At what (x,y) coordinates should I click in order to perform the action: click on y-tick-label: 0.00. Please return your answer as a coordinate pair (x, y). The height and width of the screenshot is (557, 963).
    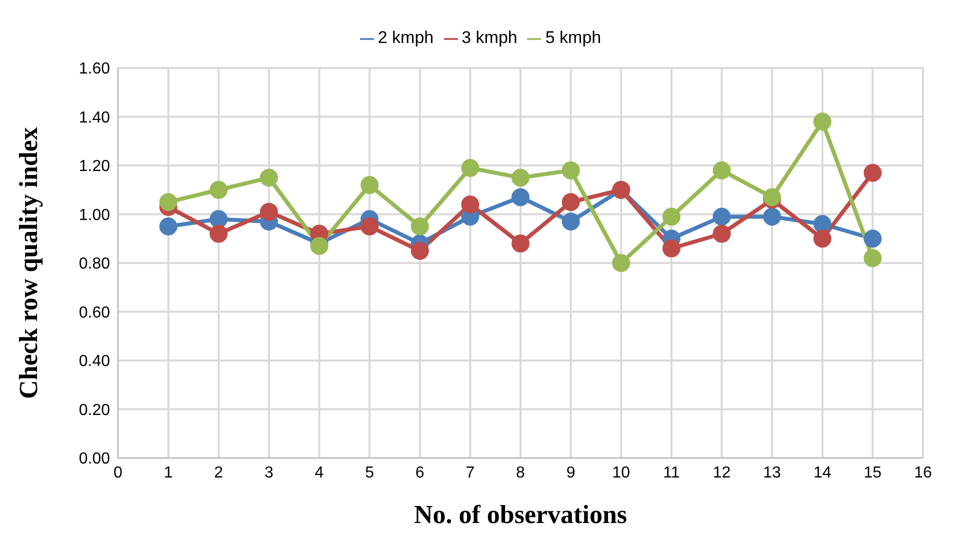
    Looking at the image, I should click on (94, 459).